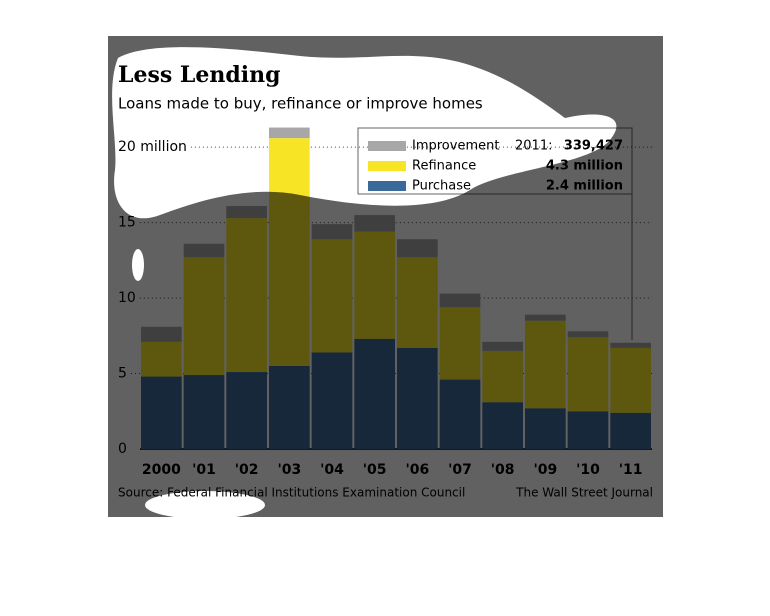 Image resolution: width=770 pixels, height=616 pixels. What do you see at coordinates (441, 186) in the screenshot?
I see `legend-label: Purchase` at bounding box center [441, 186].